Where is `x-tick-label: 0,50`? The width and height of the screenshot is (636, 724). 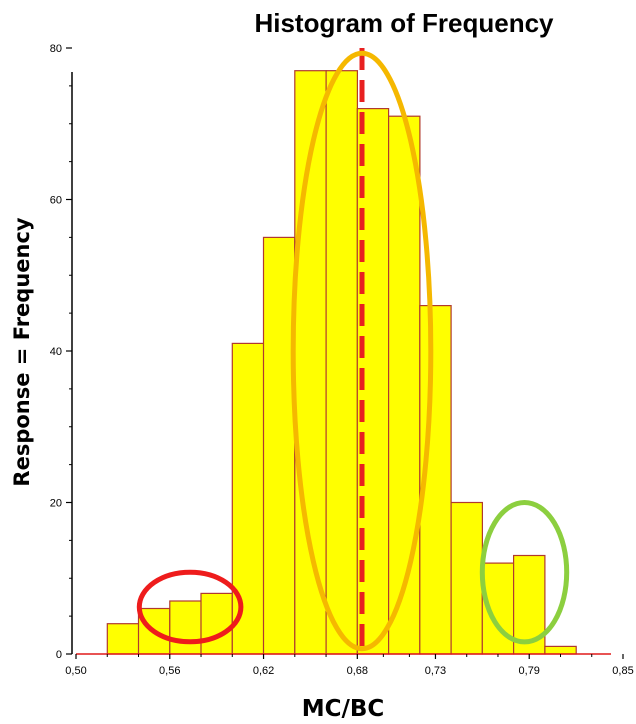 x-tick-label: 0,50 is located at coordinates (75, 671).